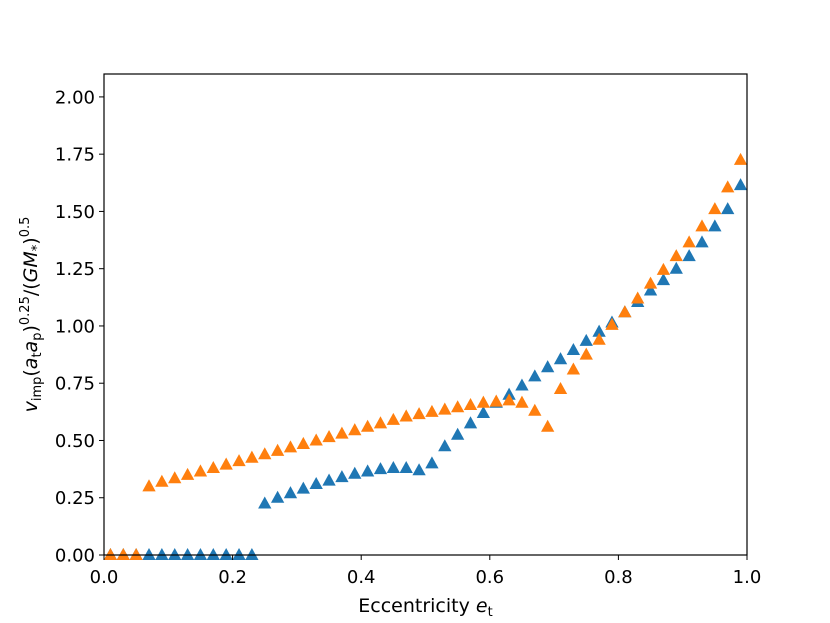 This screenshot has height=623, width=830. I want to click on y-tick-label: 0.75, so click(75, 384).